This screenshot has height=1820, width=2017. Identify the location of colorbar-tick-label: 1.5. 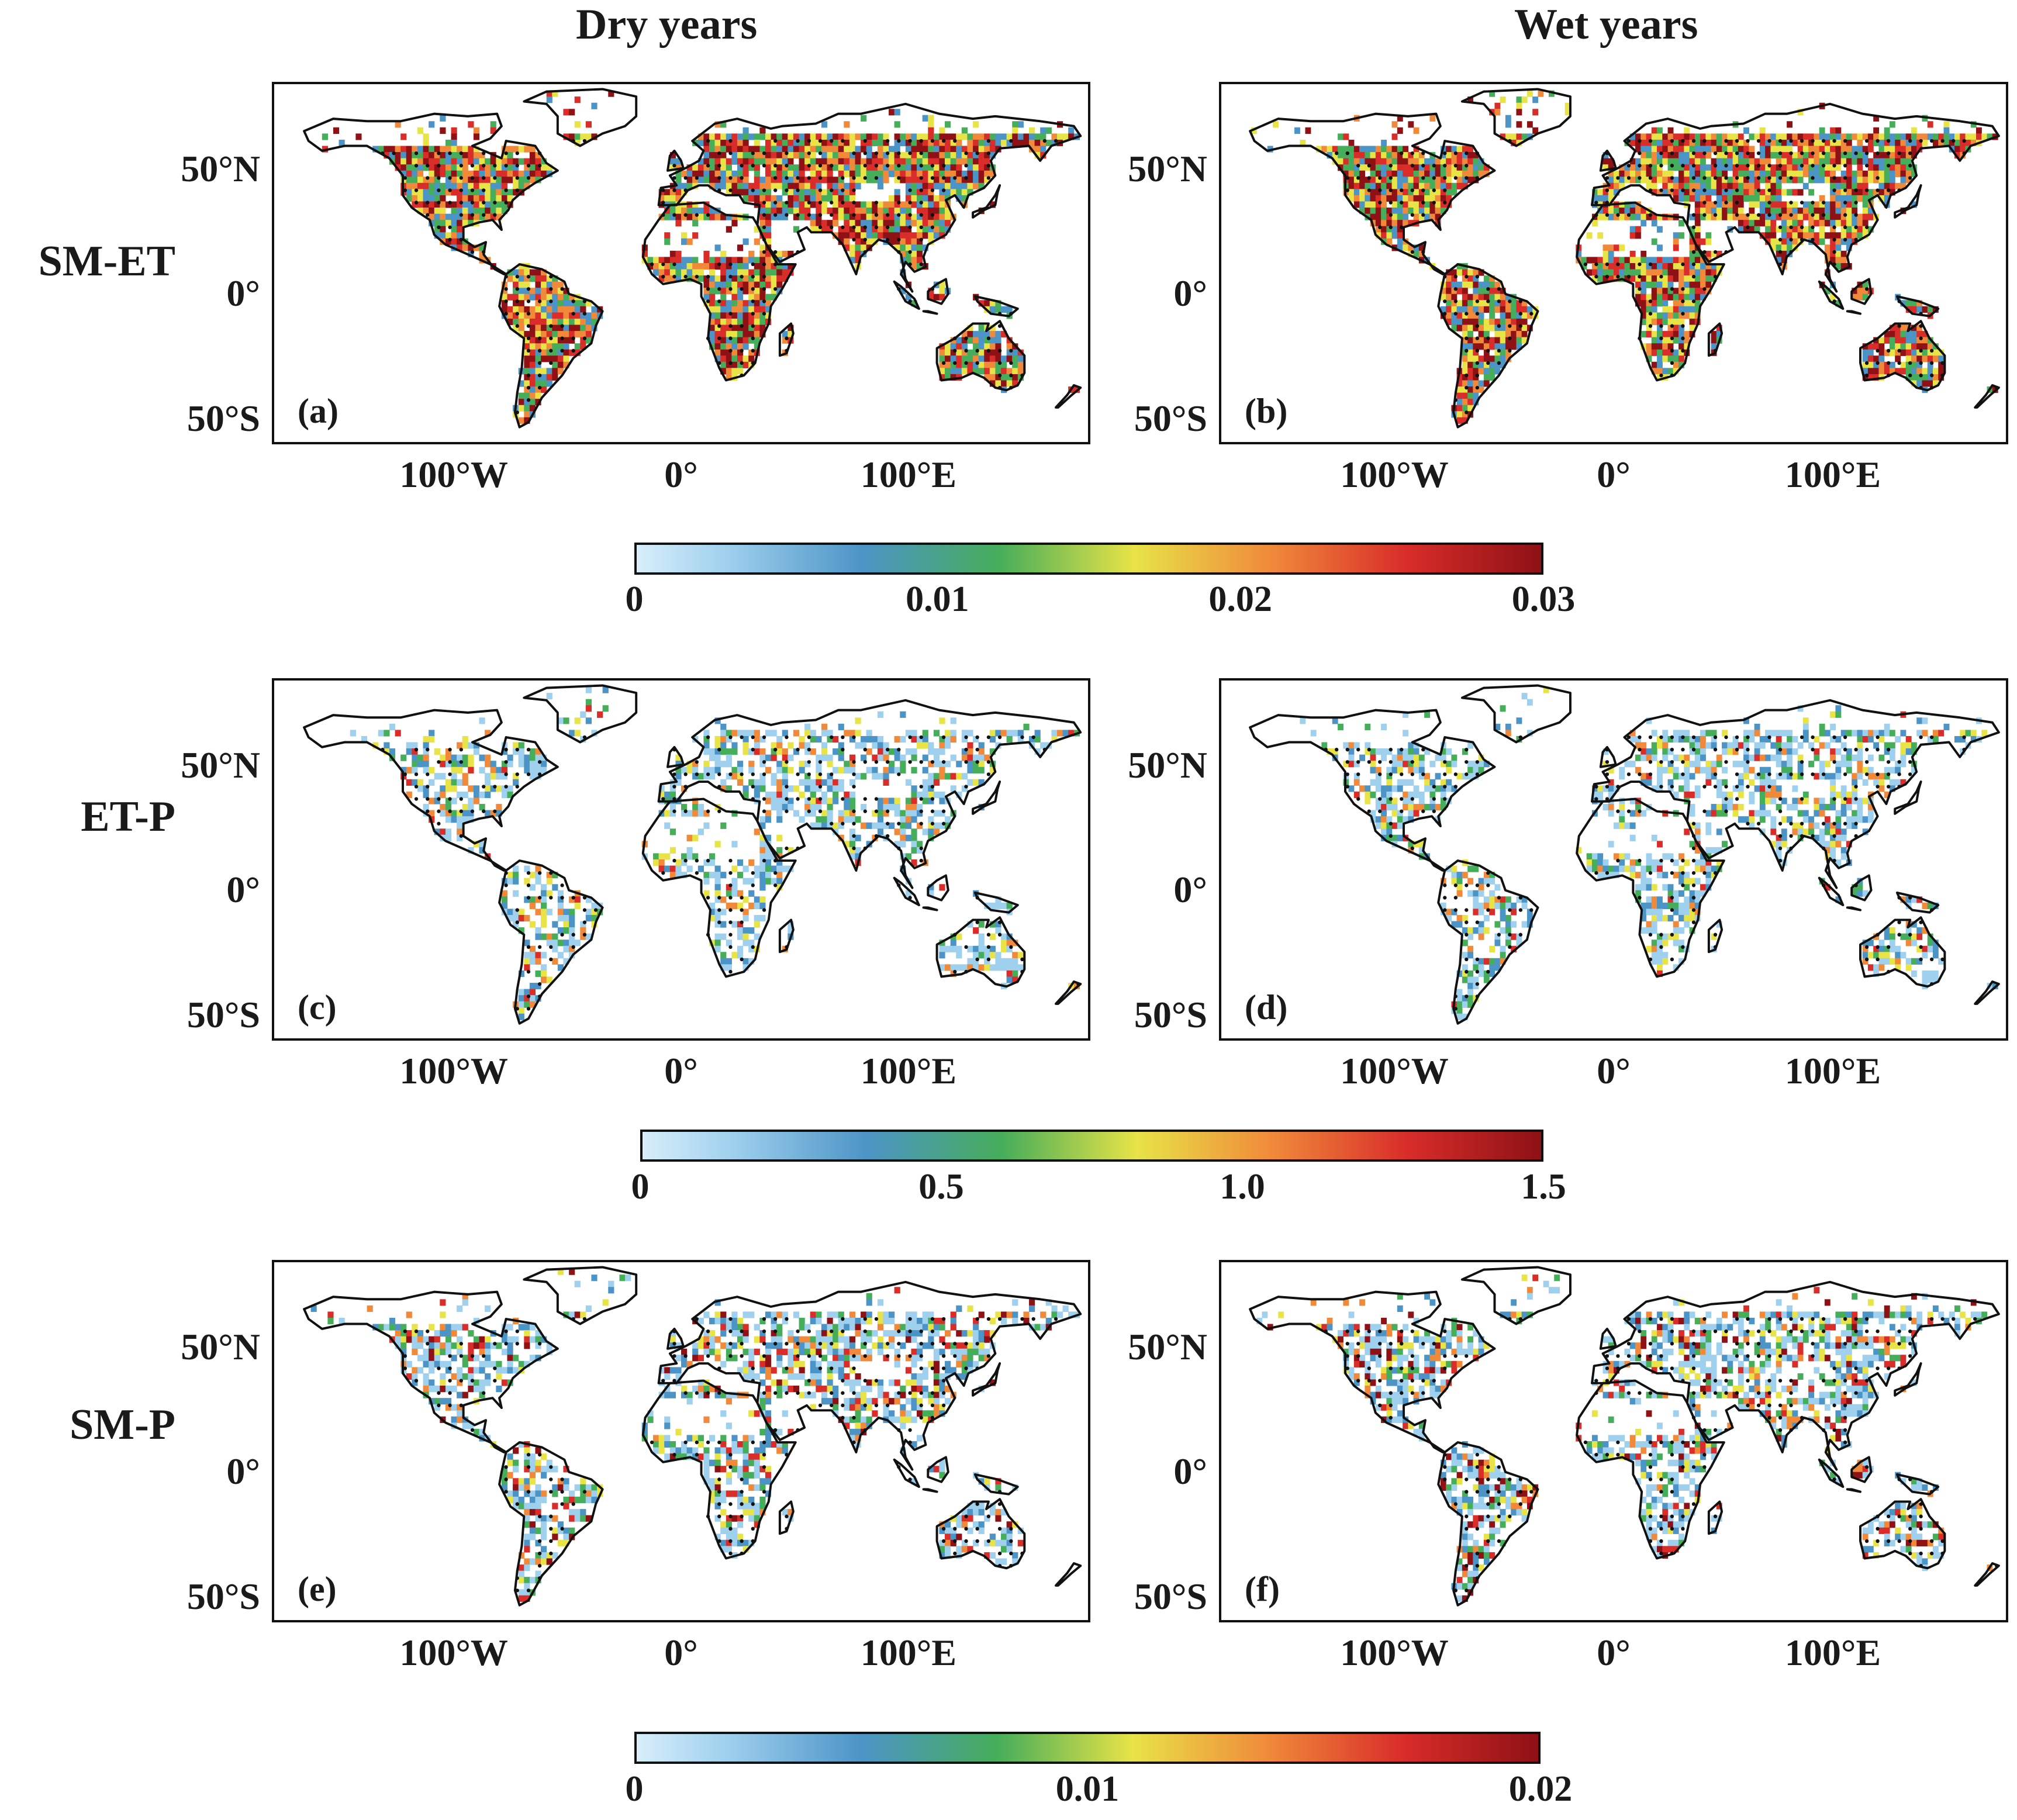
(1543, 1187).